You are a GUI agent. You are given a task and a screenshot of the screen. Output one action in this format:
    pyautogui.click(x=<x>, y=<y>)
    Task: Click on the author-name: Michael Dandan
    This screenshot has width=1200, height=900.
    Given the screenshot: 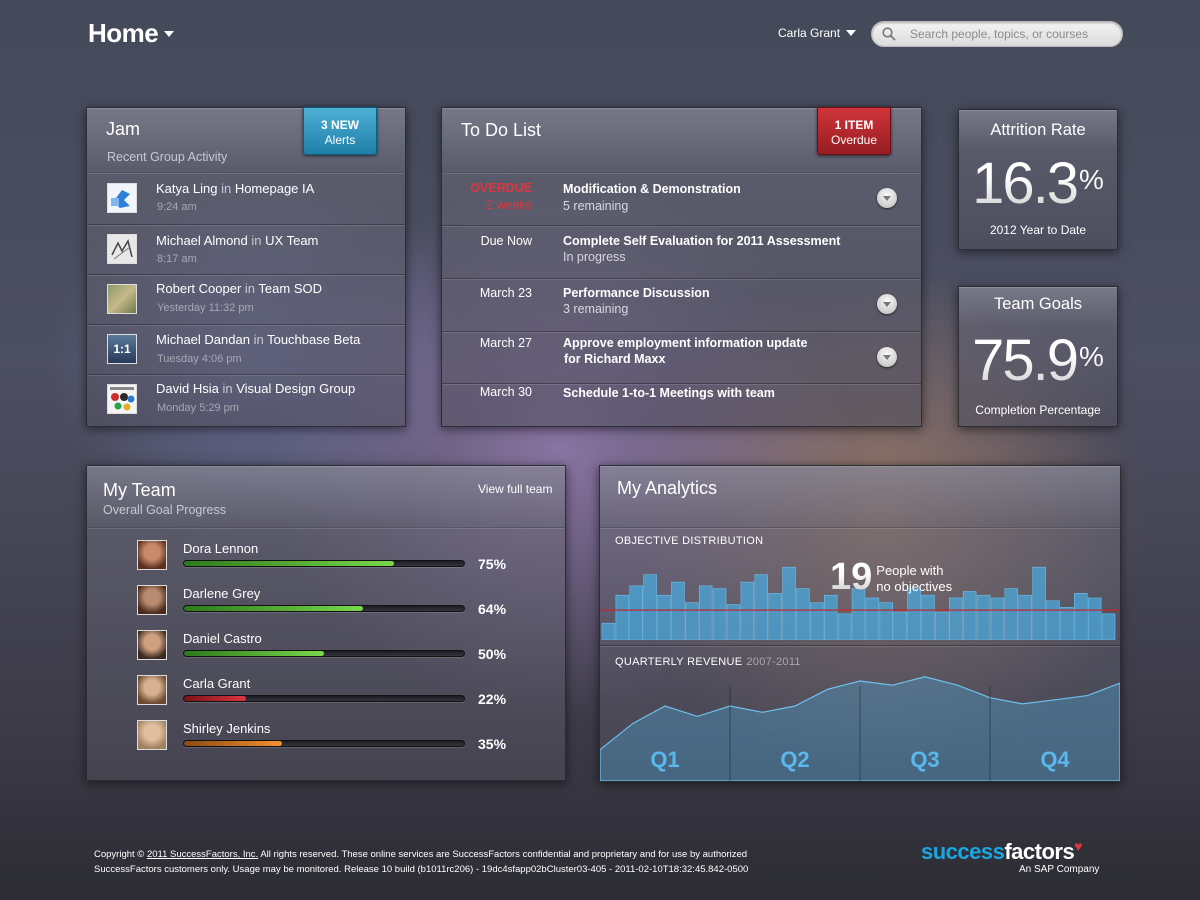 What is the action you would take?
    pyautogui.click(x=203, y=339)
    